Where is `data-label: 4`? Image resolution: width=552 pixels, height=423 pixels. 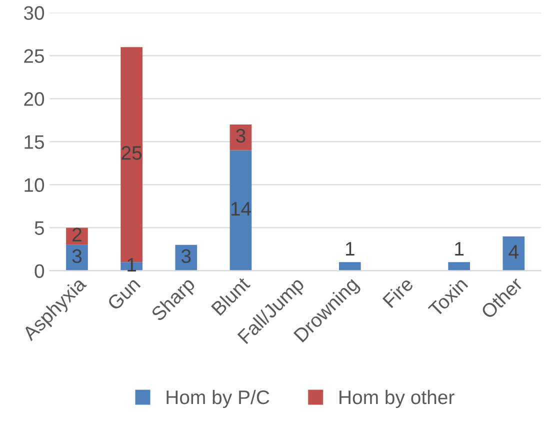
data-label: 4 is located at coordinates (513, 252).